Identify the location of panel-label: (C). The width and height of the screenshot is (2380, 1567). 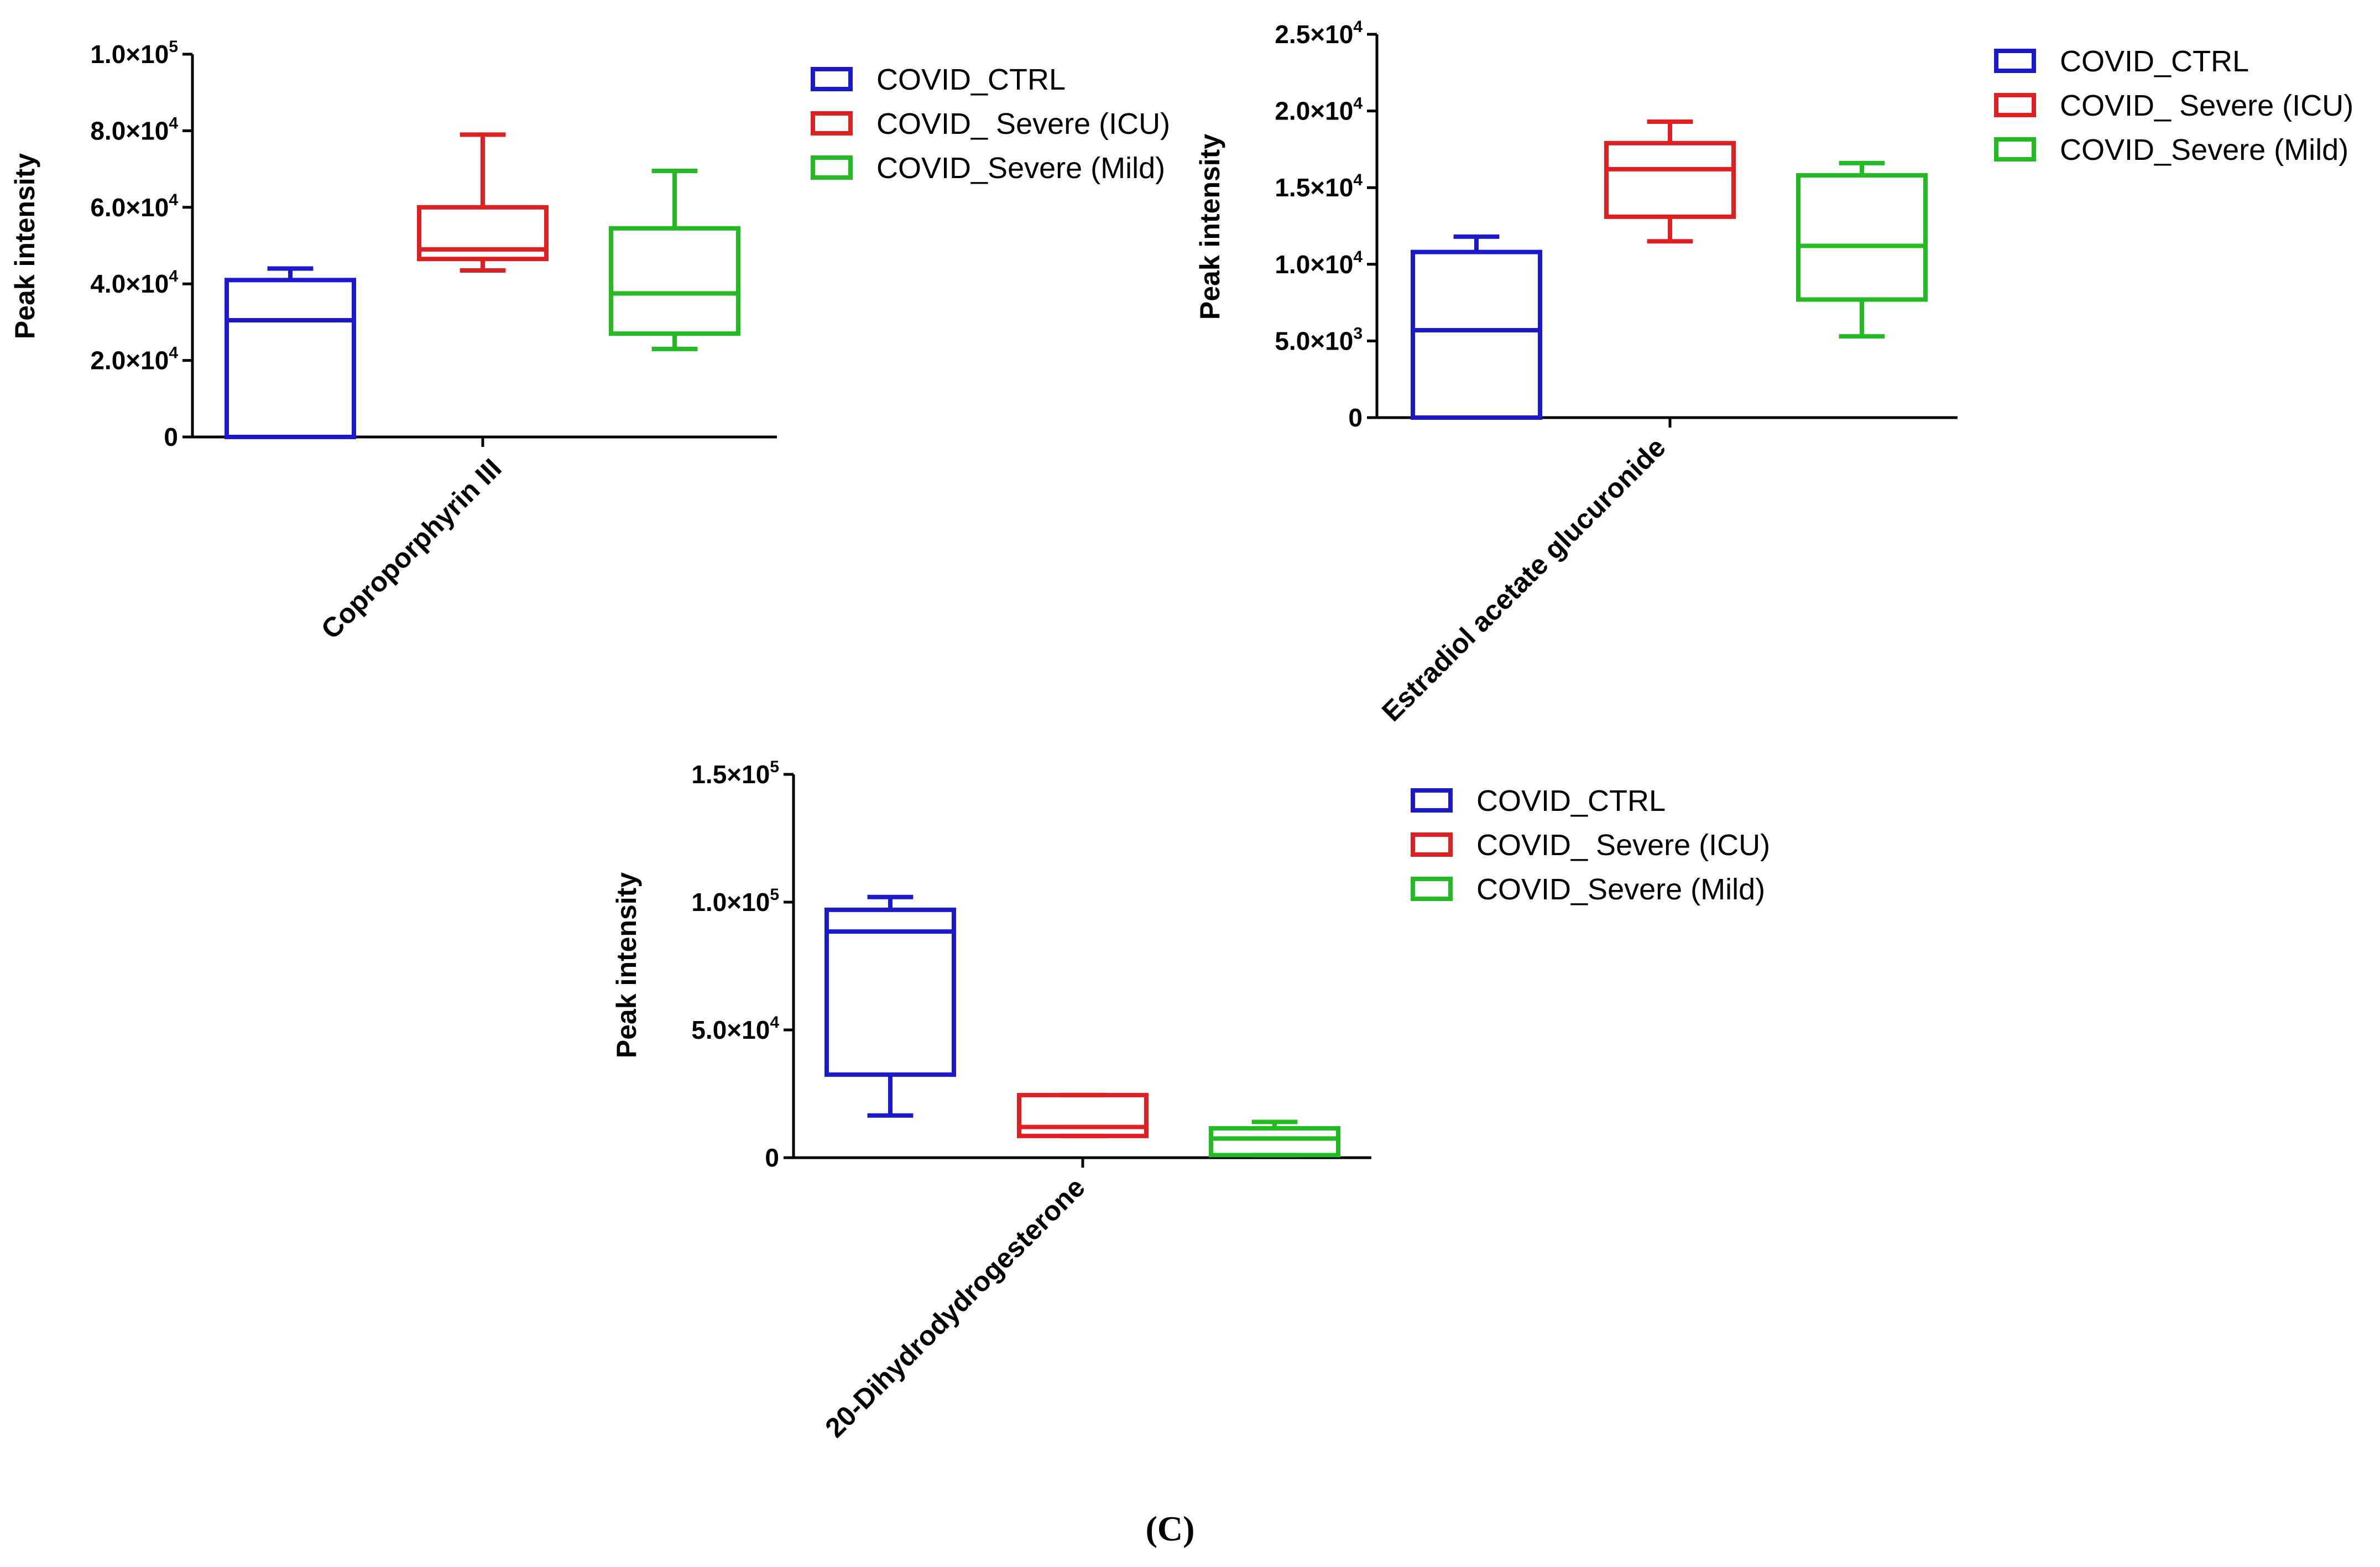
(1171, 1529).